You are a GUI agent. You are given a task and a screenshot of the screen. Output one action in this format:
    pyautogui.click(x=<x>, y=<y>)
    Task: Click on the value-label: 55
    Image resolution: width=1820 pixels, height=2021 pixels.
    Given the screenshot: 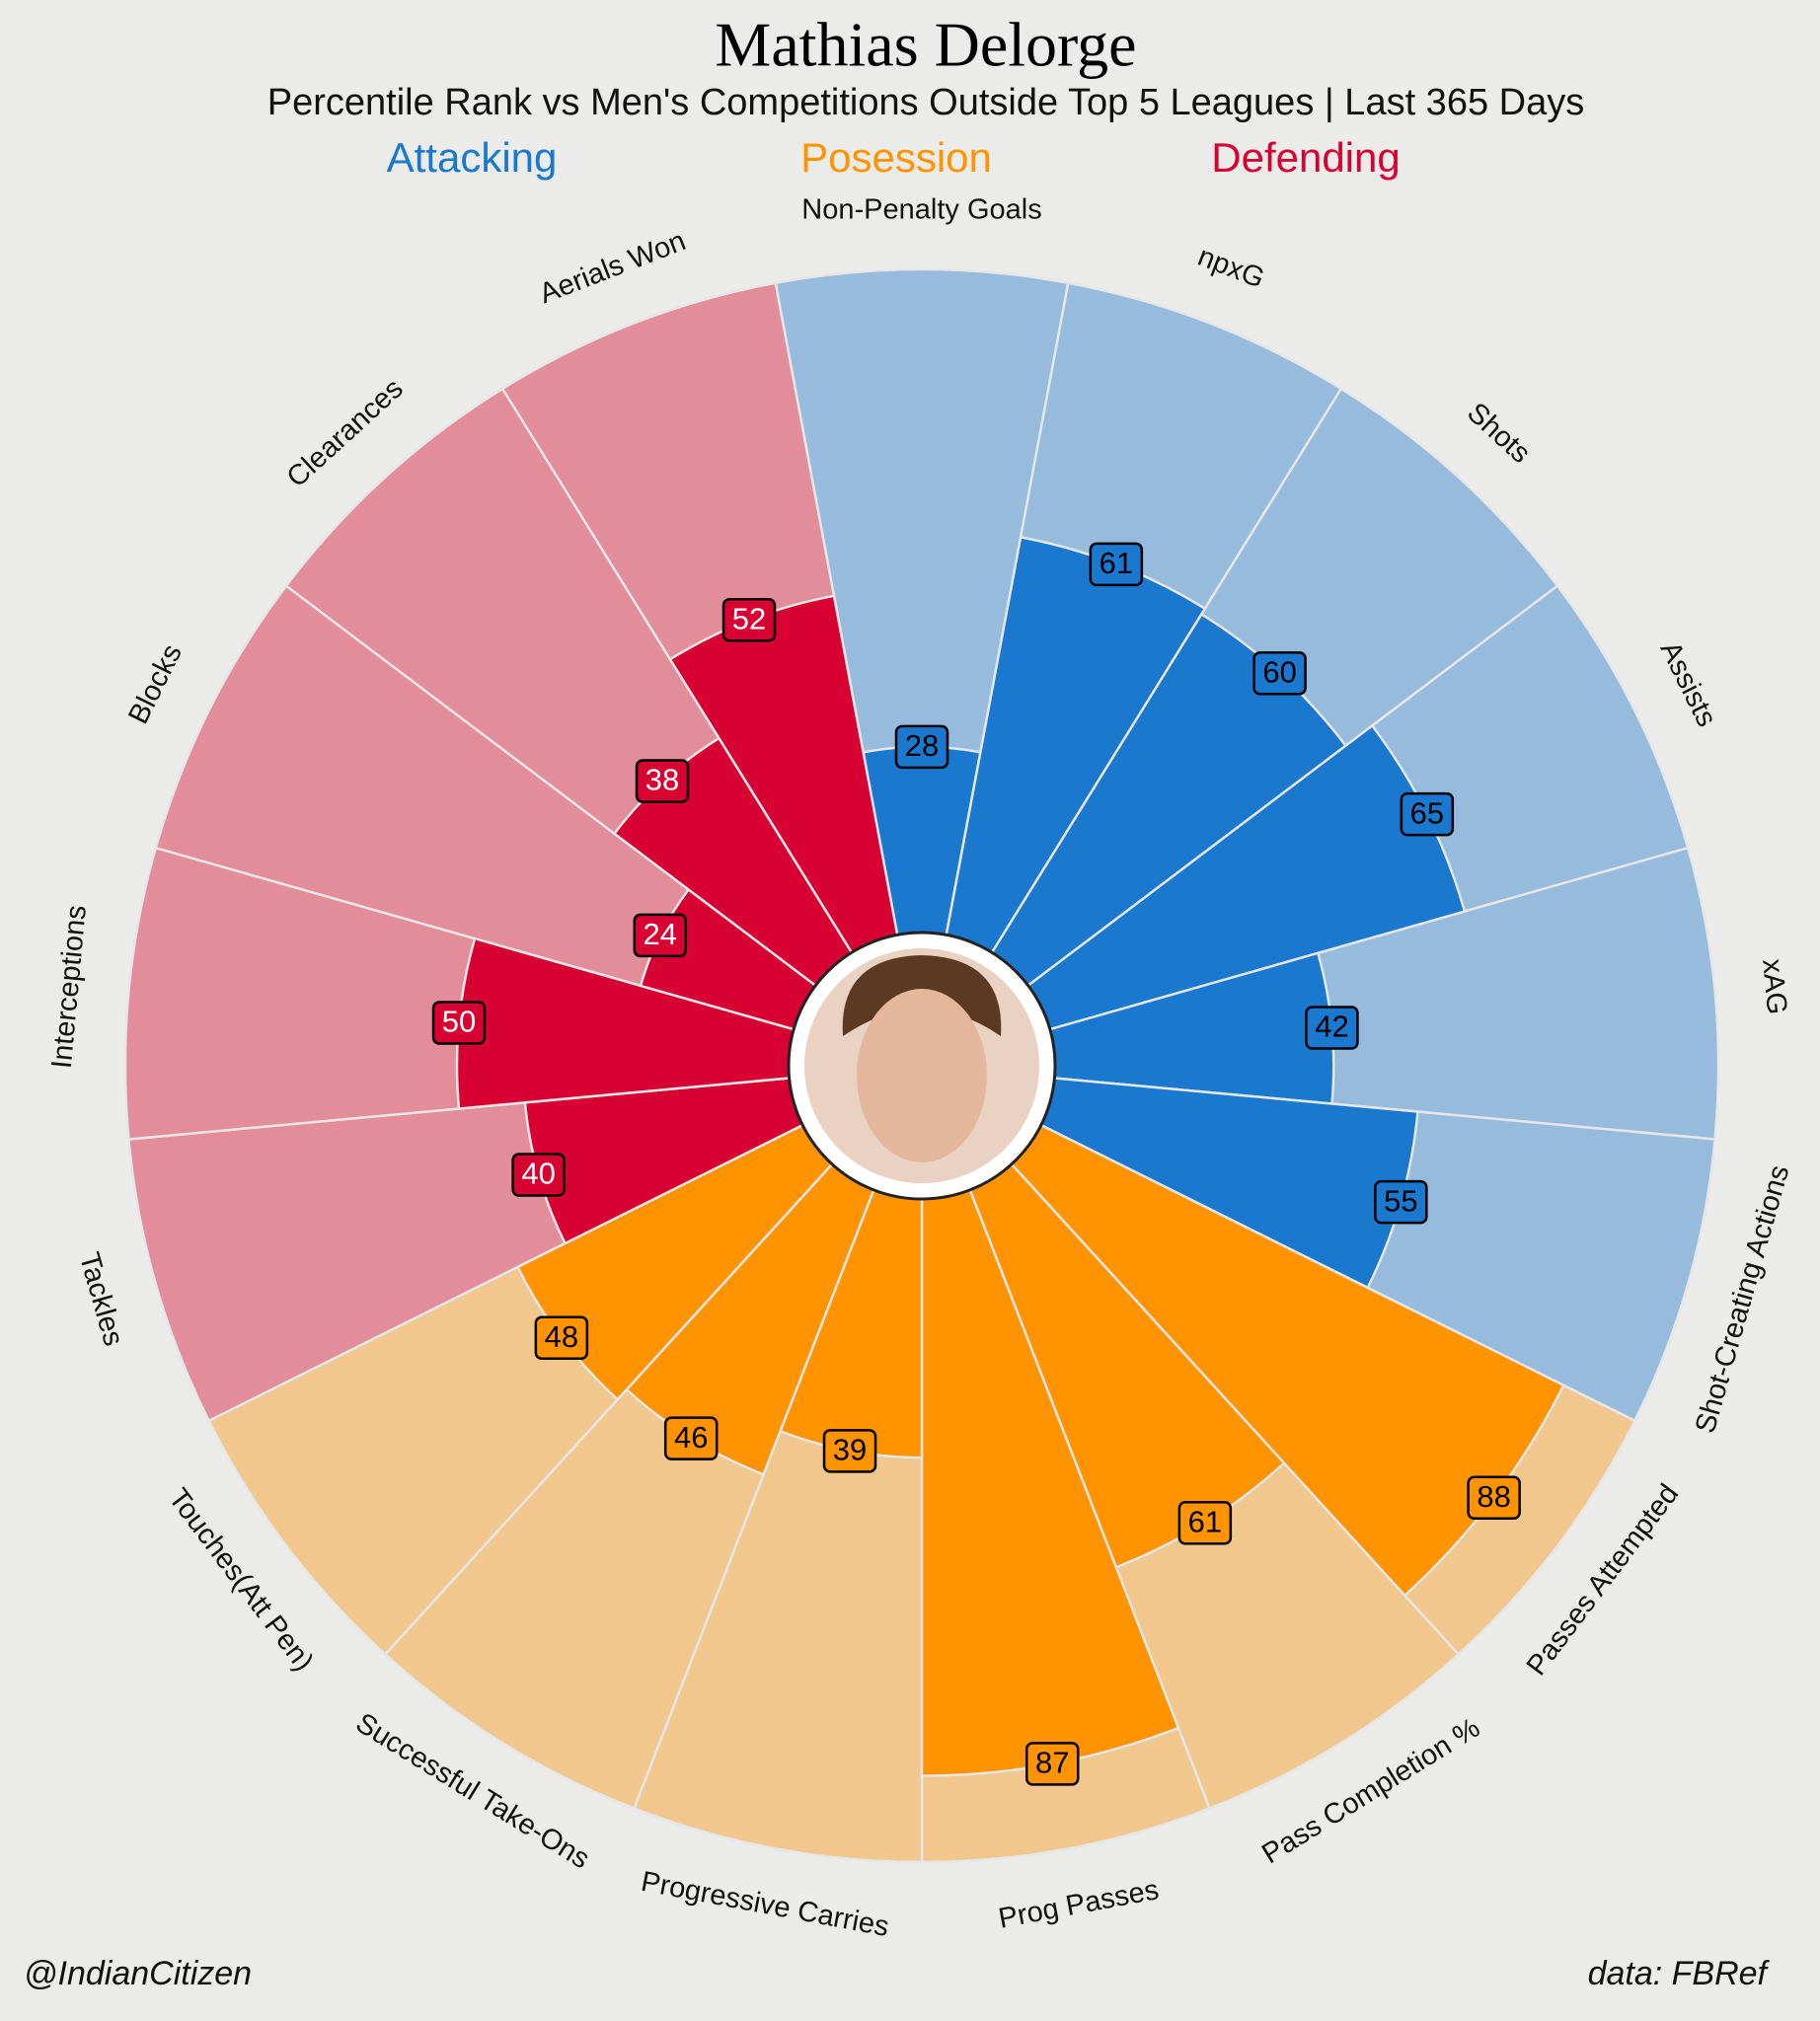 What is the action you would take?
    pyautogui.click(x=1400, y=1200)
    